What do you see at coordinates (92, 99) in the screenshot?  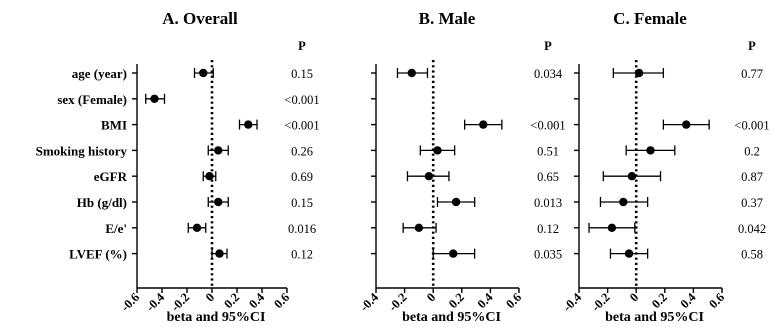 I see `row-label: sex (Female)` at bounding box center [92, 99].